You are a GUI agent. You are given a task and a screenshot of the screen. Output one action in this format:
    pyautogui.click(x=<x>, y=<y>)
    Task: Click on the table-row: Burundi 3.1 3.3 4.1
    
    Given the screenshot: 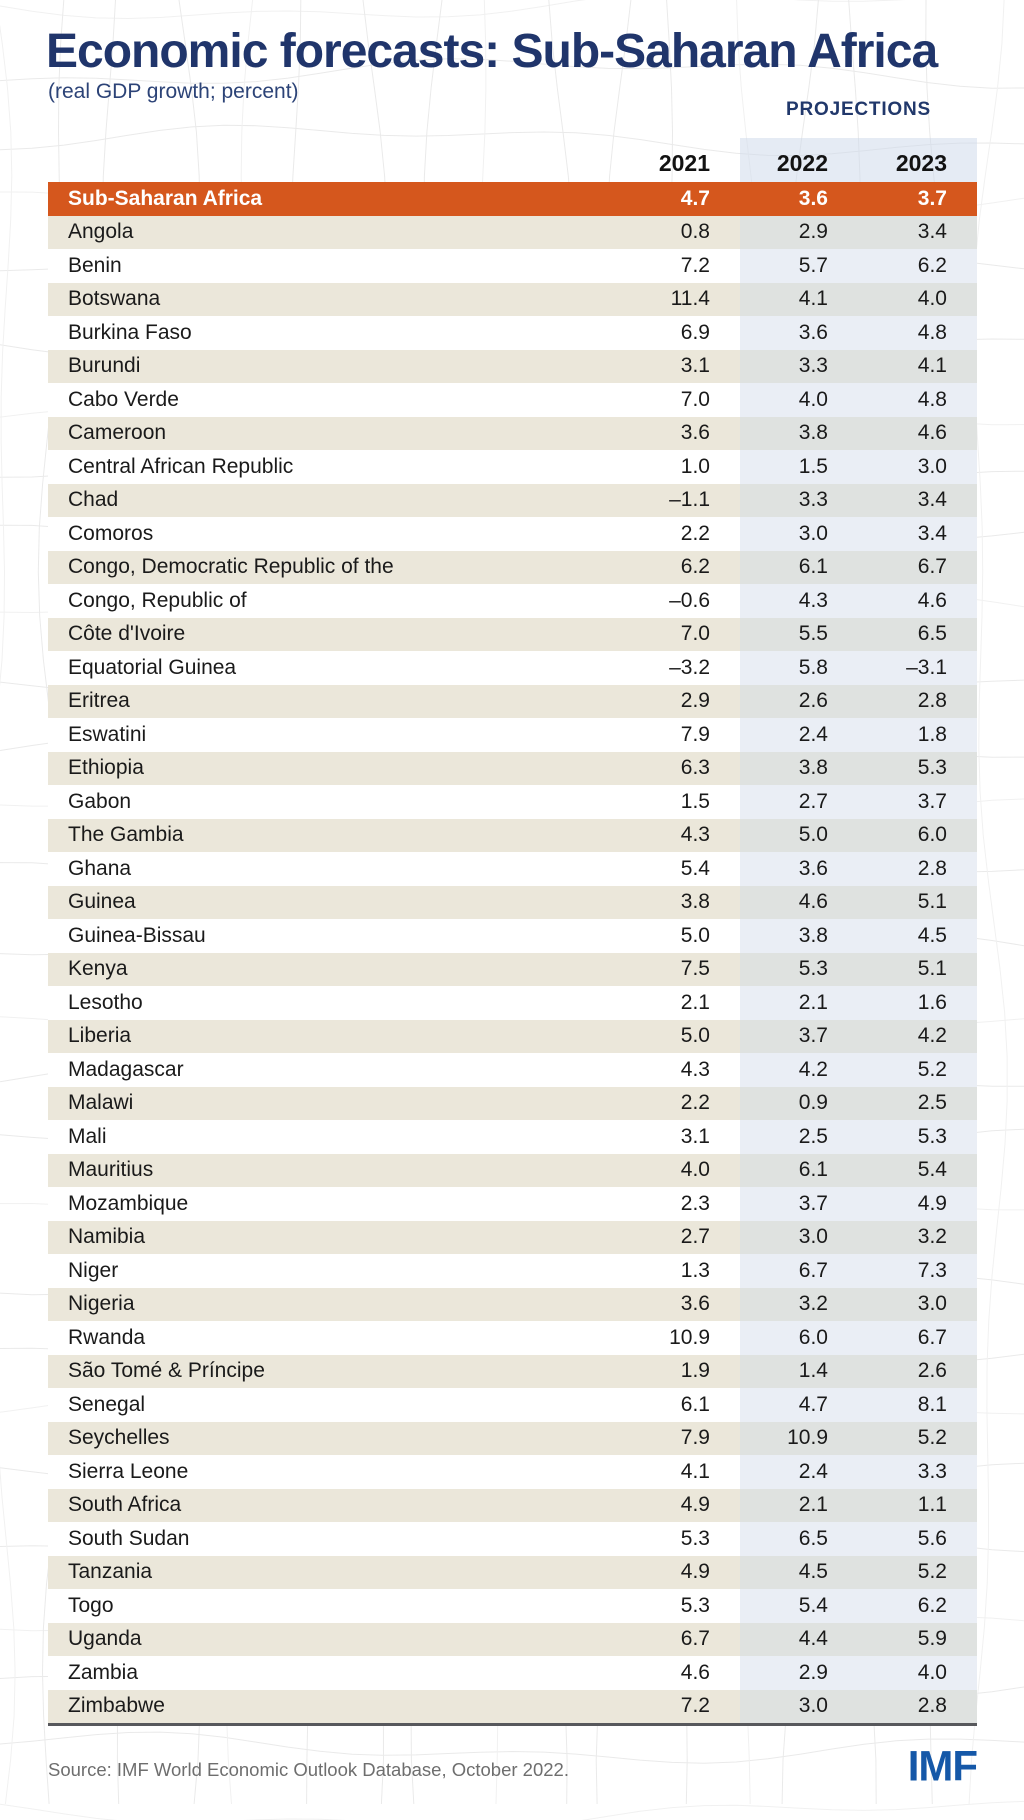 What is the action you would take?
    pyautogui.click(x=512, y=366)
    